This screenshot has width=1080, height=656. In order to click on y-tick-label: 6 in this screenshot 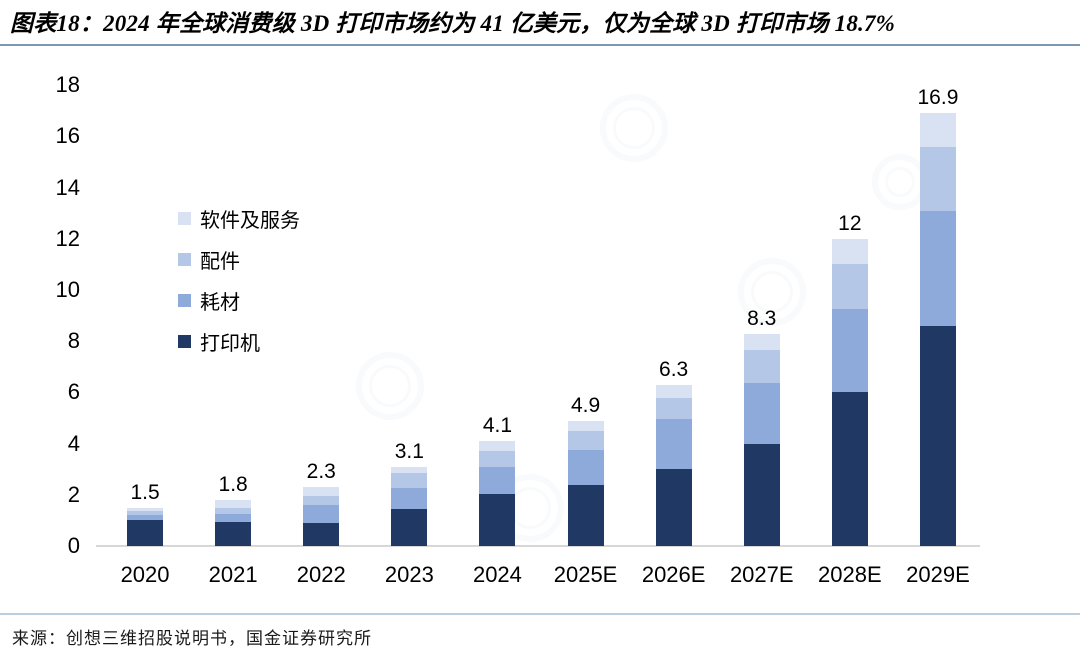, I will do `click(73, 392)`.